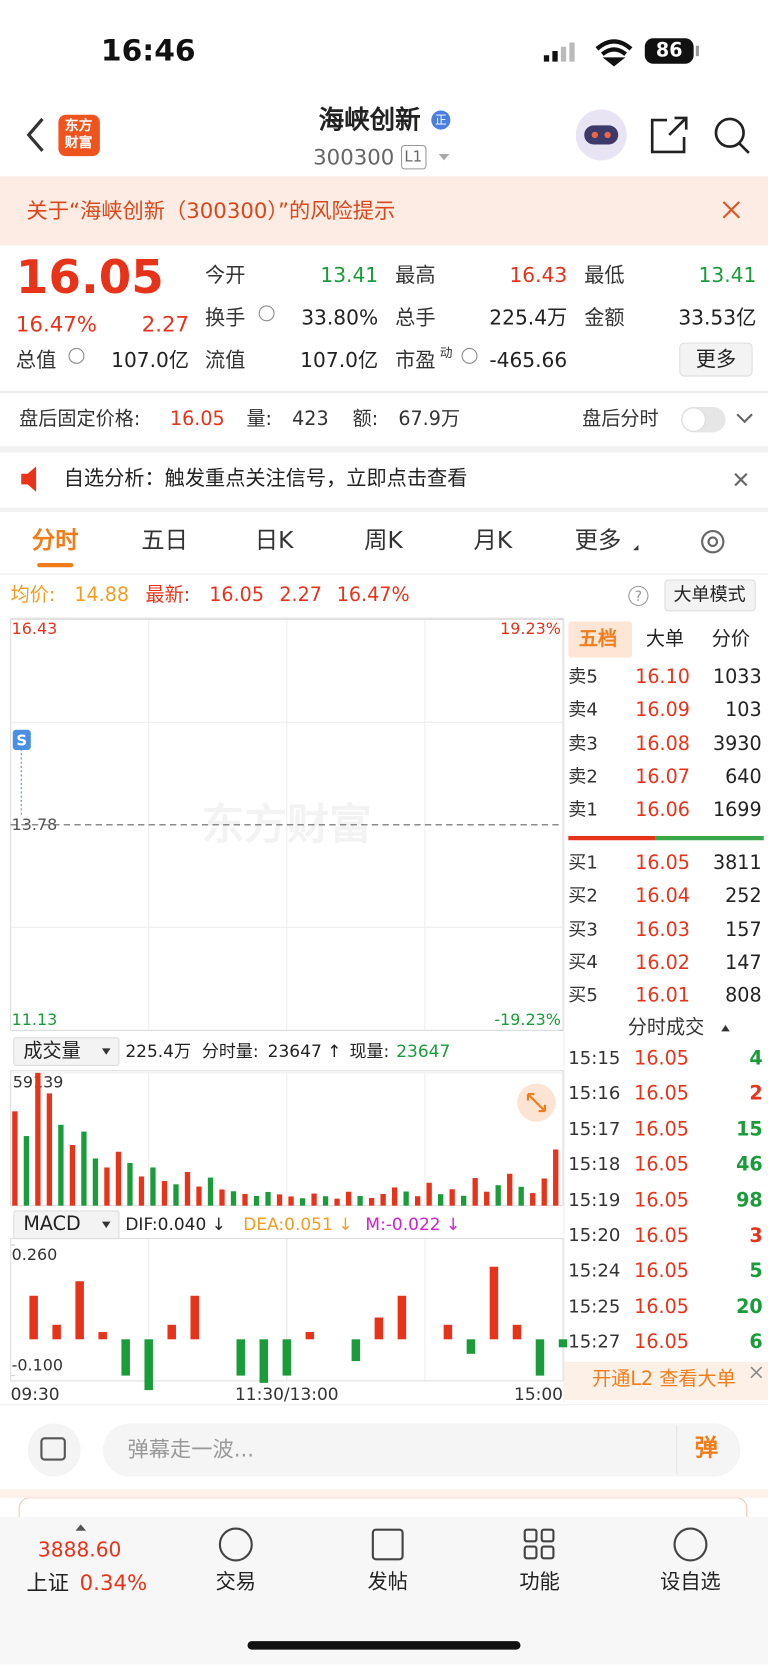 The height and width of the screenshot is (1665, 768). What do you see at coordinates (662, 962) in the screenshot?
I see `book-price: 16.02` at bounding box center [662, 962].